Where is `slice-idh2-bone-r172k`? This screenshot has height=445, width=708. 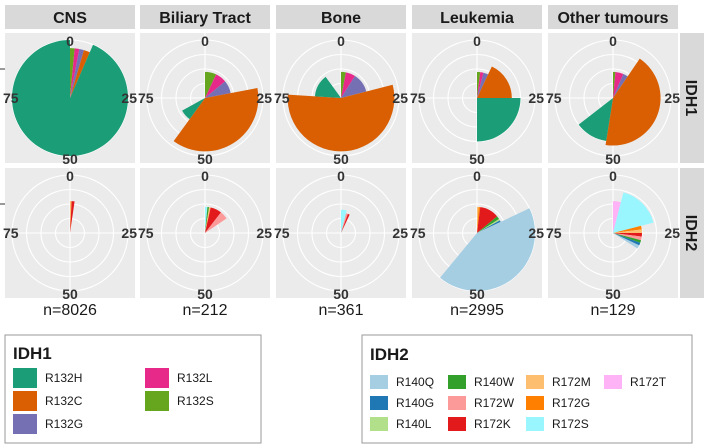 slice-idh2-bone-r172k is located at coordinates (345, 223).